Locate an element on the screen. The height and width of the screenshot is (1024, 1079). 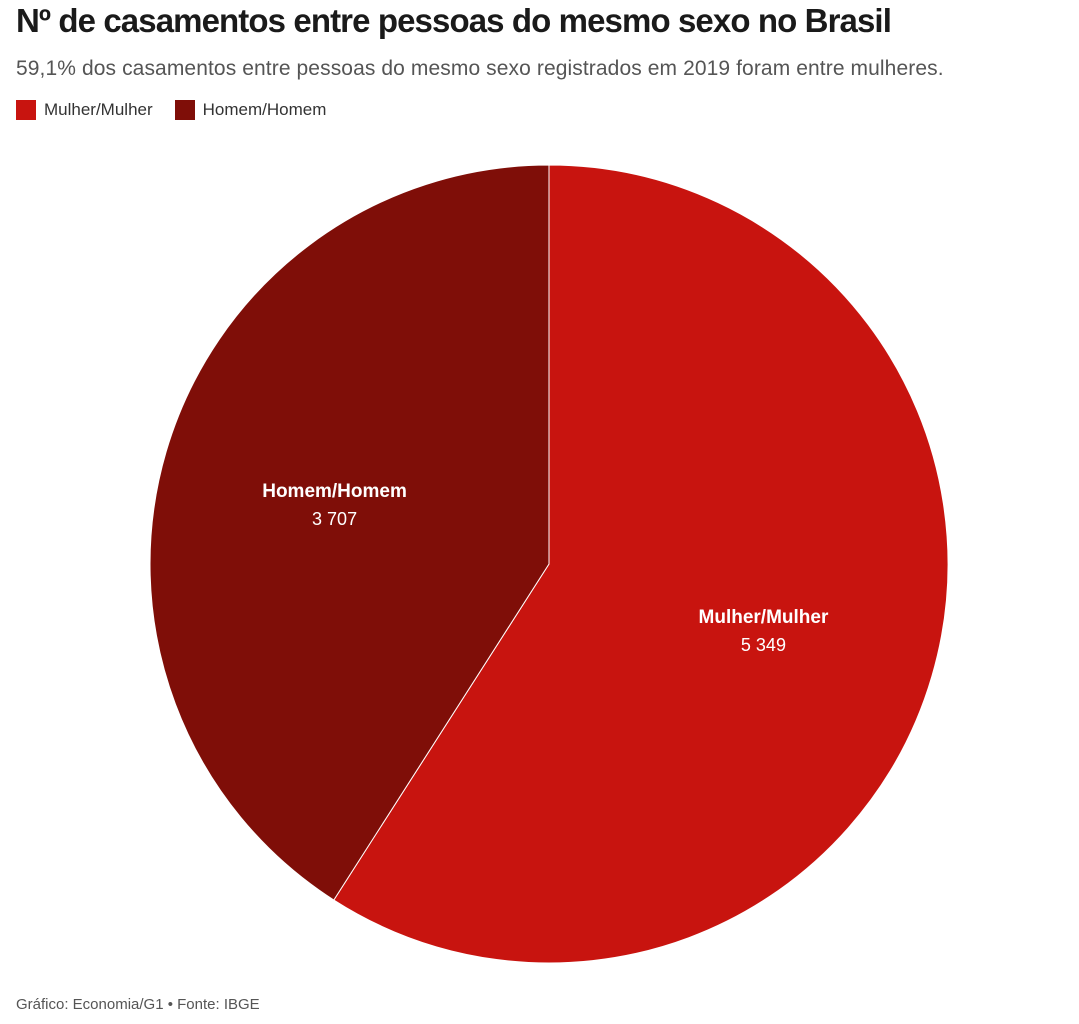
chart-legend: Mulher/Mulher Homem/Homem is located at coordinates (182, 110).